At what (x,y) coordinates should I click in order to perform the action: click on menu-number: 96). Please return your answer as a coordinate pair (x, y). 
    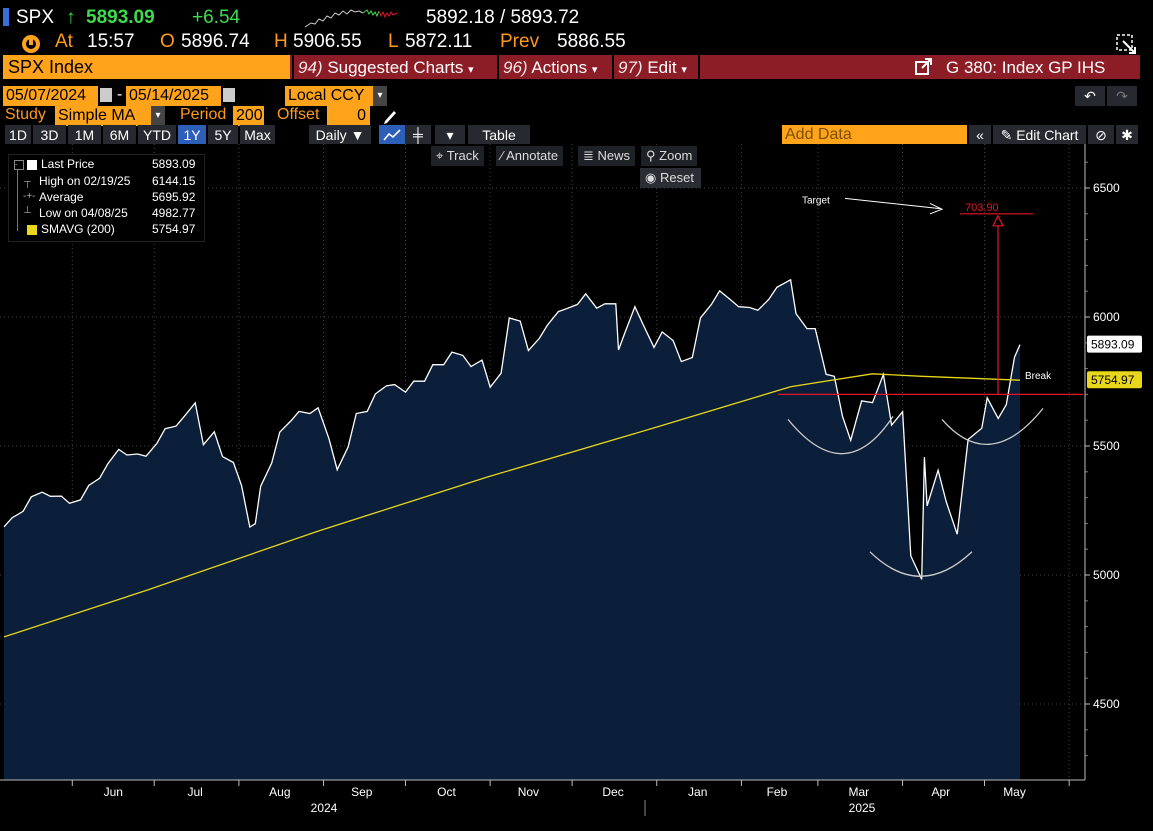
    Looking at the image, I should click on (515, 67).